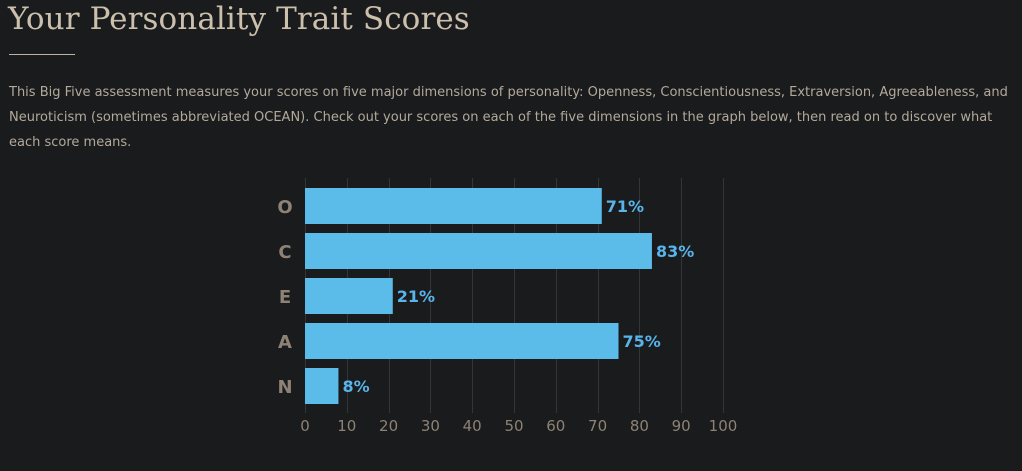  What do you see at coordinates (642, 341) in the screenshot?
I see `value-label-a: 75%` at bounding box center [642, 341].